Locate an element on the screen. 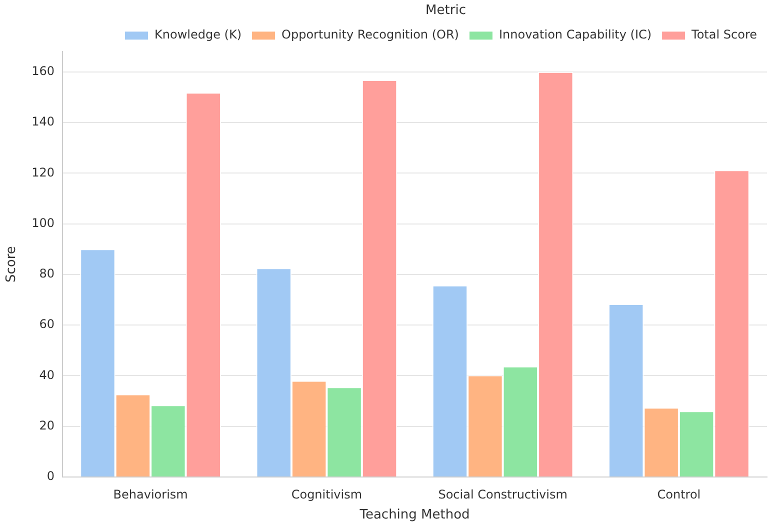 The image size is (777, 525). y-tick-label: 40 is located at coordinates (47, 375).